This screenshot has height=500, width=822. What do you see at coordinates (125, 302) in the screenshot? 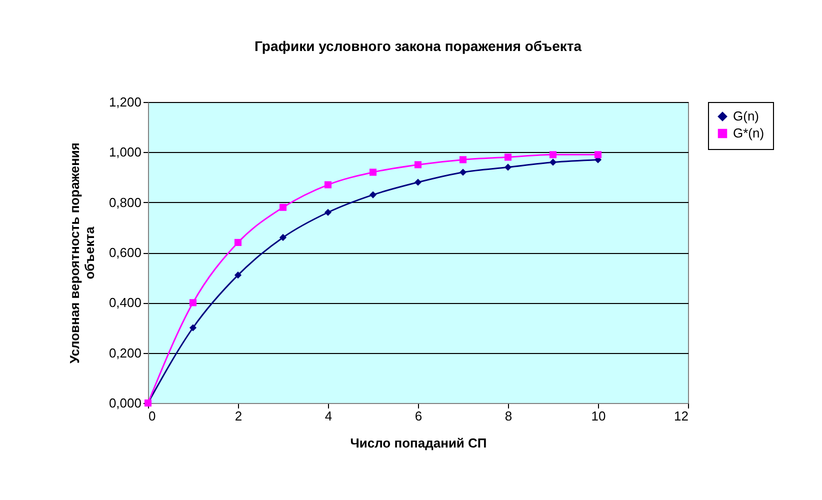
I see `y-tick-label: 0,400` at bounding box center [125, 302].